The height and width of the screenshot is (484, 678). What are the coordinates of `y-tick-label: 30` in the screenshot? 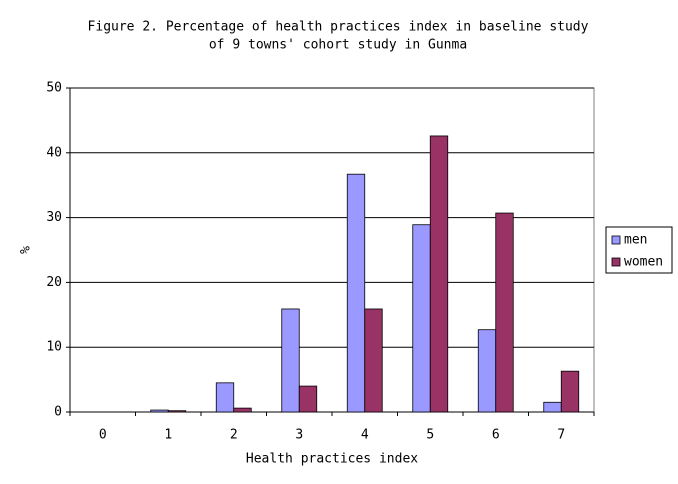 It's located at (54, 217).